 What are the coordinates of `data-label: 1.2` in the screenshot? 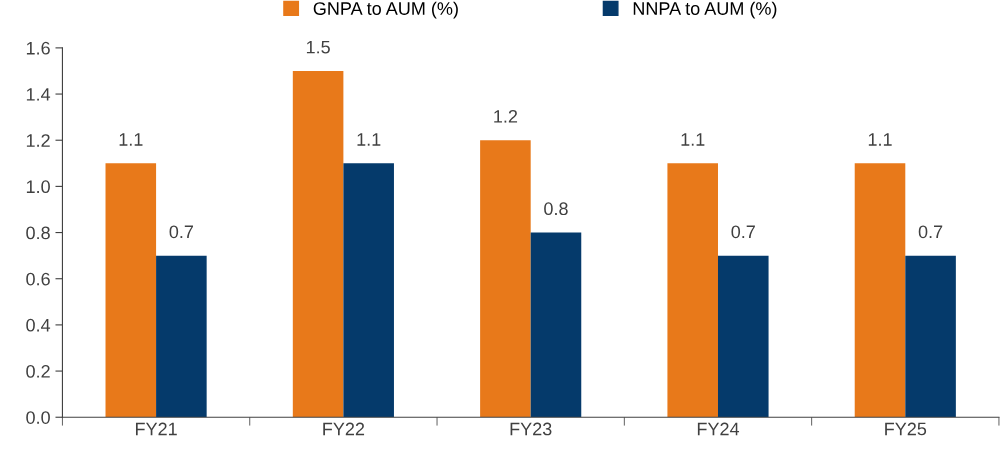 It's located at (506, 116).